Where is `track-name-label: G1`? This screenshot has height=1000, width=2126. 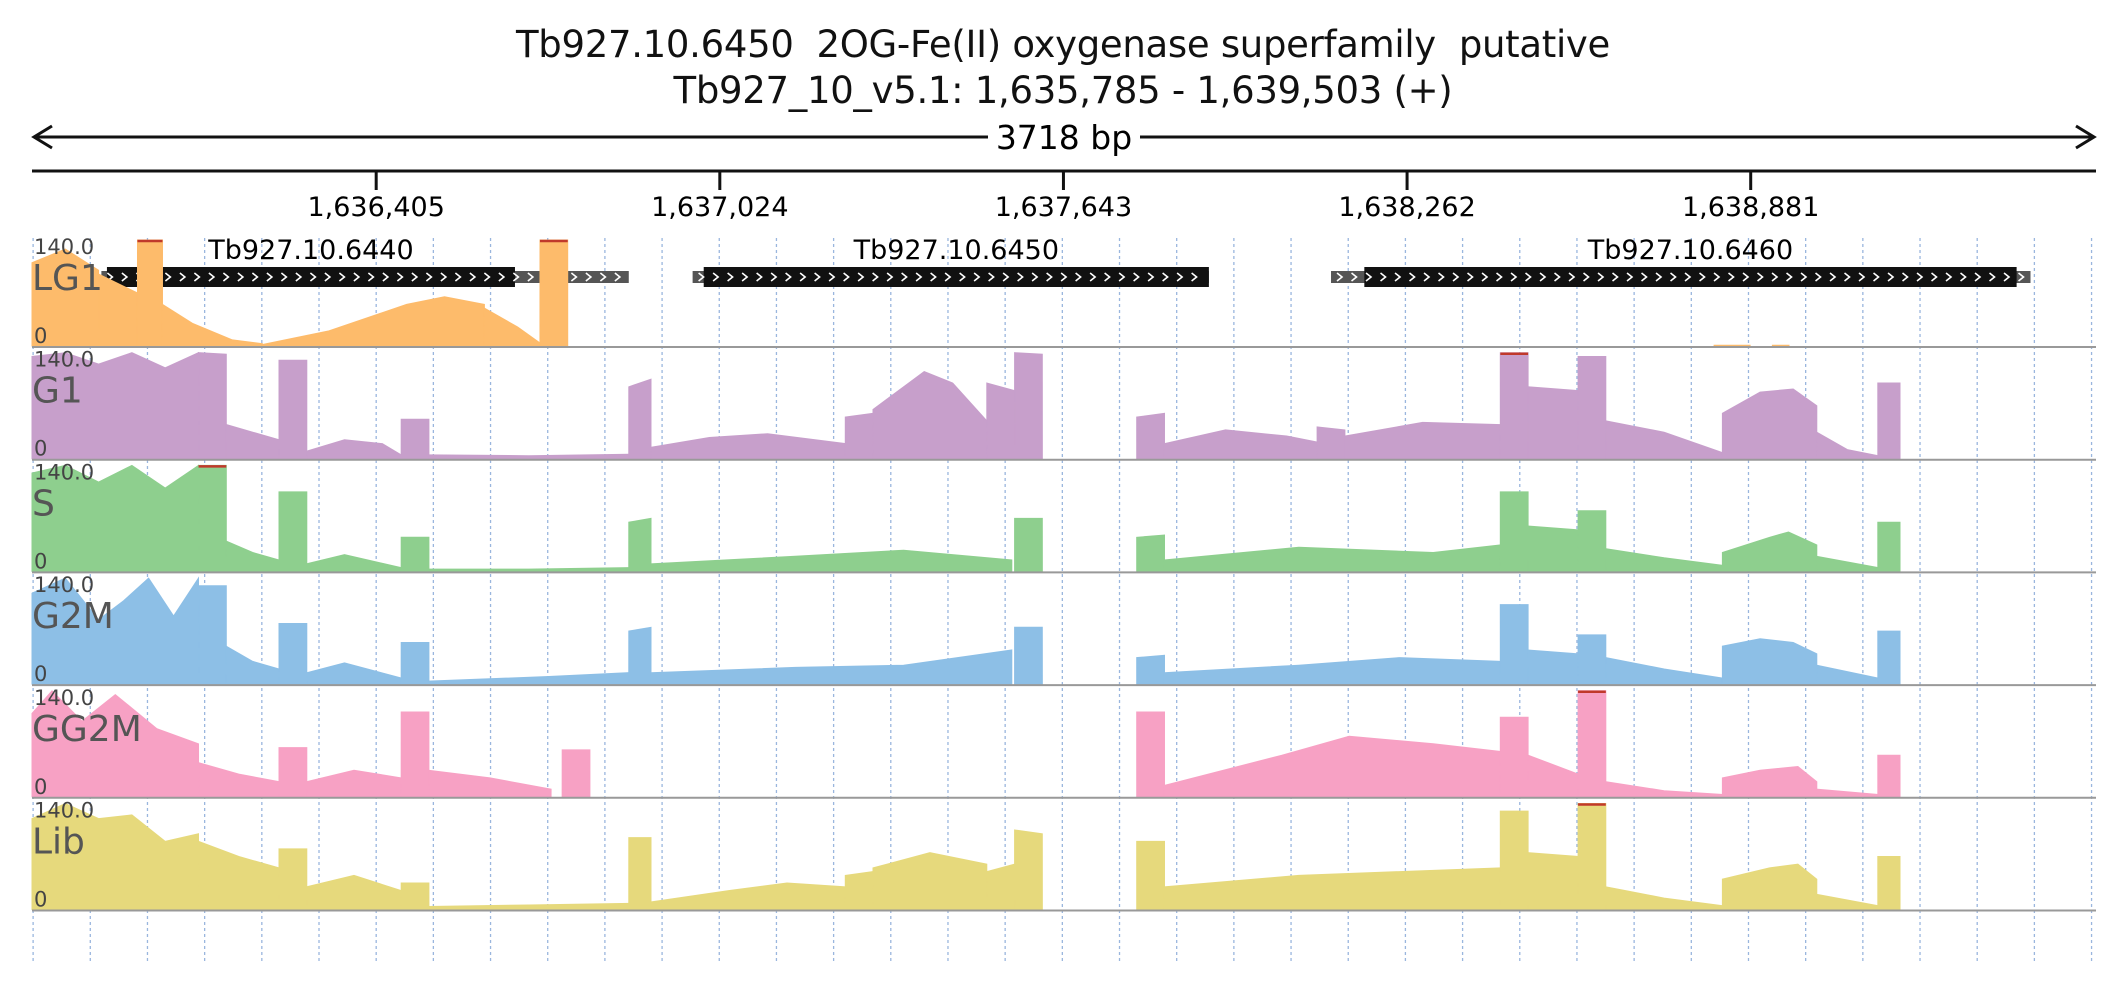 track-name-label: G1 is located at coordinates (57, 391).